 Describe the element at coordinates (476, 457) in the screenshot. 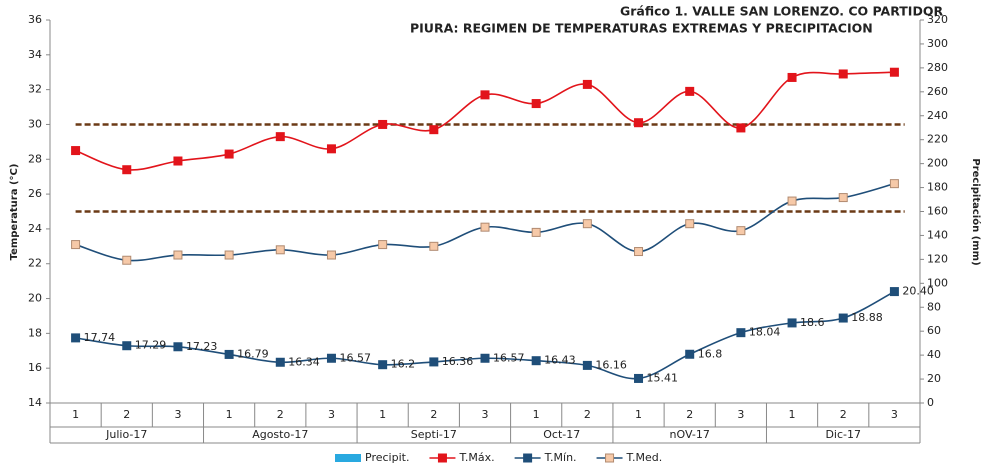

I see `legend-label: T.Máx.` at that location.